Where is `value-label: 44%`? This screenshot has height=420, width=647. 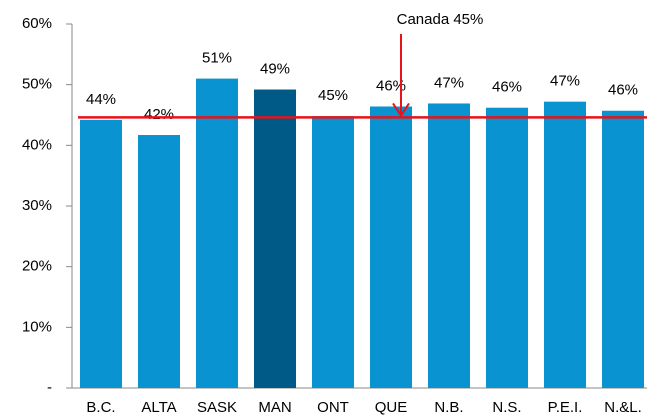 value-label: 44% is located at coordinates (101, 99).